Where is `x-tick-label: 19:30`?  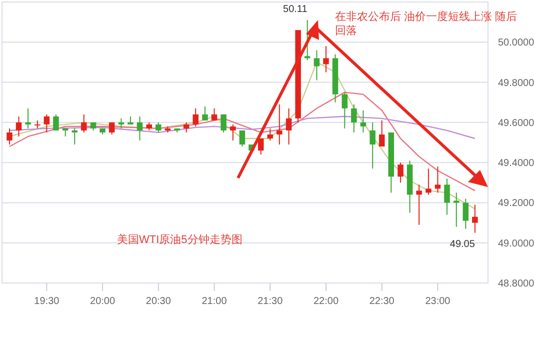
x-tick-label: 19:30 is located at coordinates (47, 301).